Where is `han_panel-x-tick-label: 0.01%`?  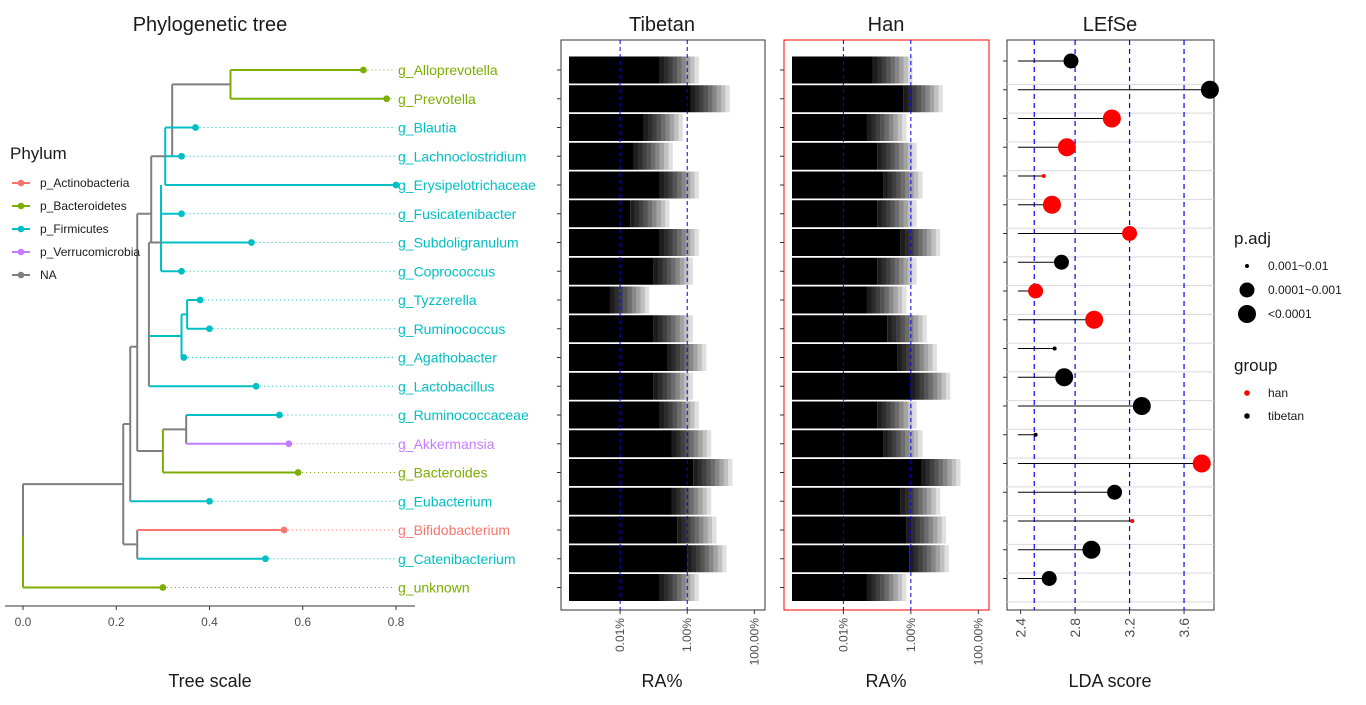 han_panel-x-tick-label: 0.01% is located at coordinates (843, 635).